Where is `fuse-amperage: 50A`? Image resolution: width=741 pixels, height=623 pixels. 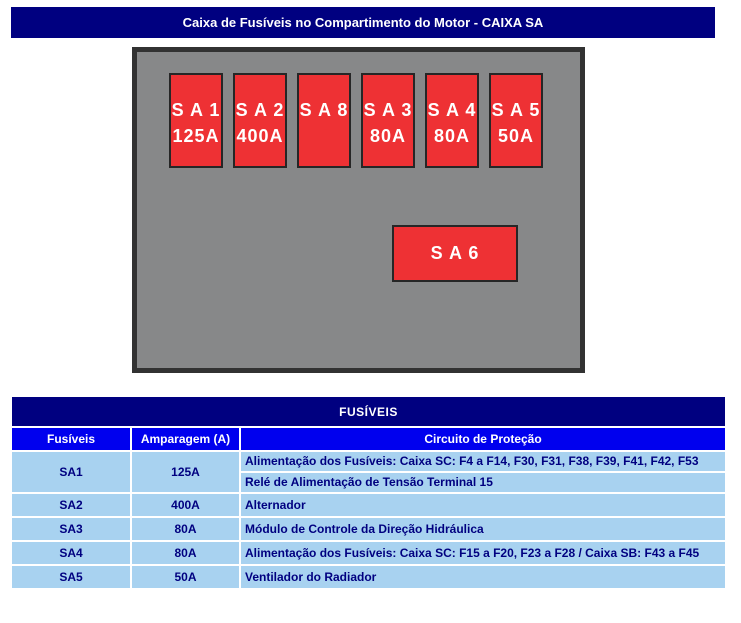 fuse-amperage: 50A is located at coordinates (516, 136).